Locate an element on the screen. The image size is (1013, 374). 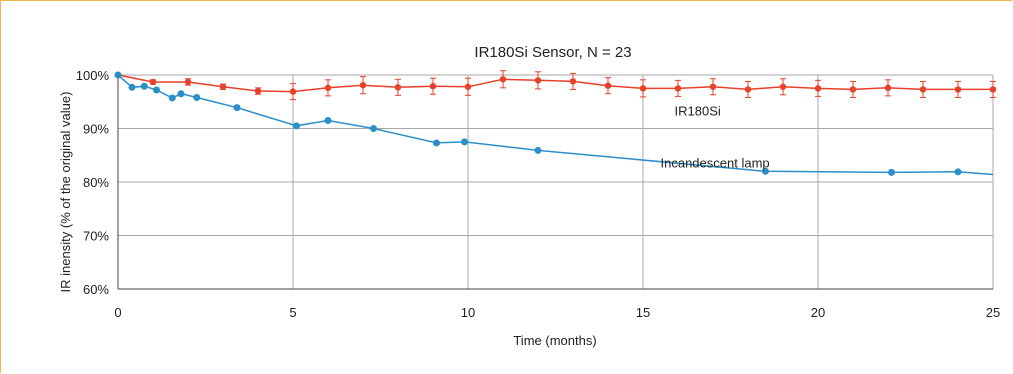
y-tick-label: 80% is located at coordinates (96, 182).